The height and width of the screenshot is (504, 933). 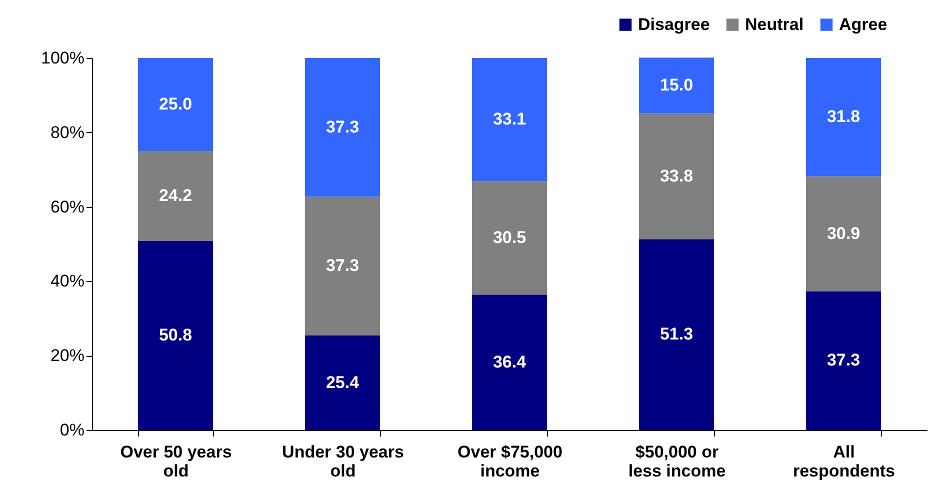 What do you see at coordinates (67, 132) in the screenshot?
I see `y-tick-label: 80%` at bounding box center [67, 132].